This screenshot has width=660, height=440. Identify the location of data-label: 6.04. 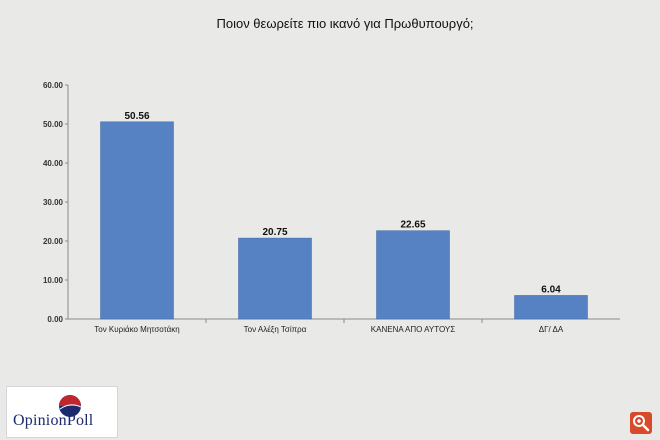
(551, 289).